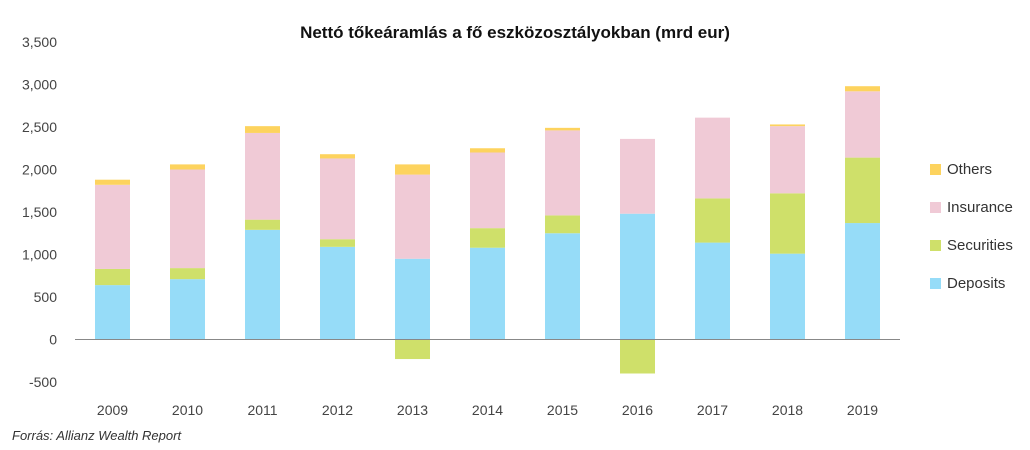  Describe the element at coordinates (862, 281) in the screenshot. I see `bar-deposits-2019` at that location.